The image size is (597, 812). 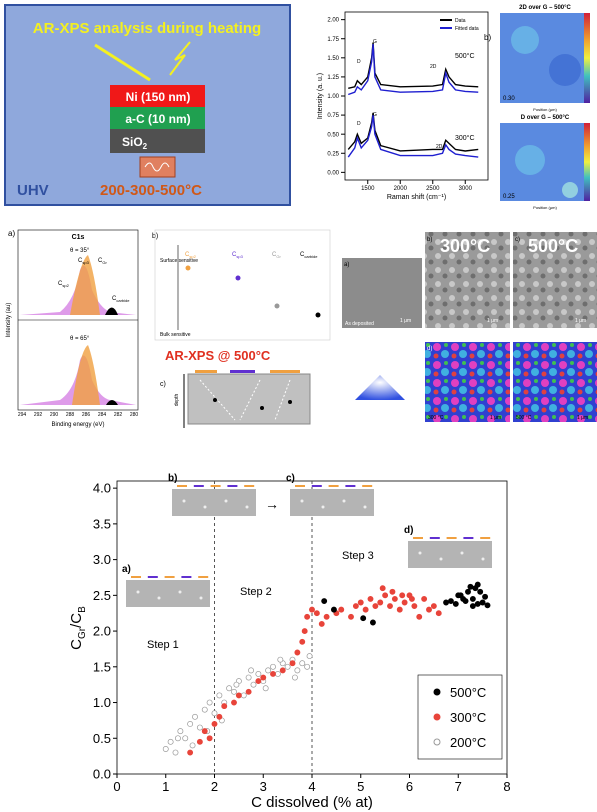 What do you see at coordinates (276, 255) in the screenshot?
I see `column-label: CGr` at bounding box center [276, 255].